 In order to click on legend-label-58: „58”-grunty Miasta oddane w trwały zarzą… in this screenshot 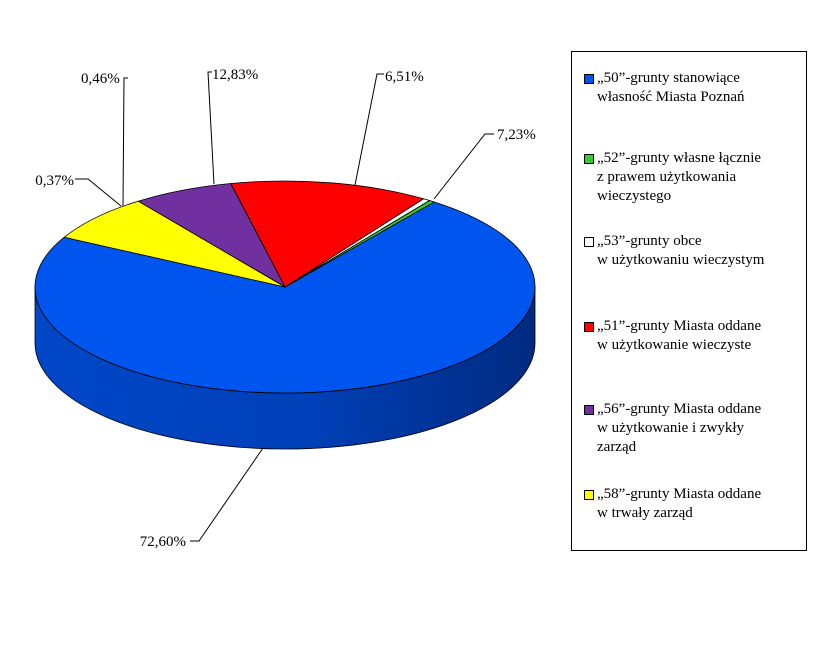, I will do `click(679, 503)`.